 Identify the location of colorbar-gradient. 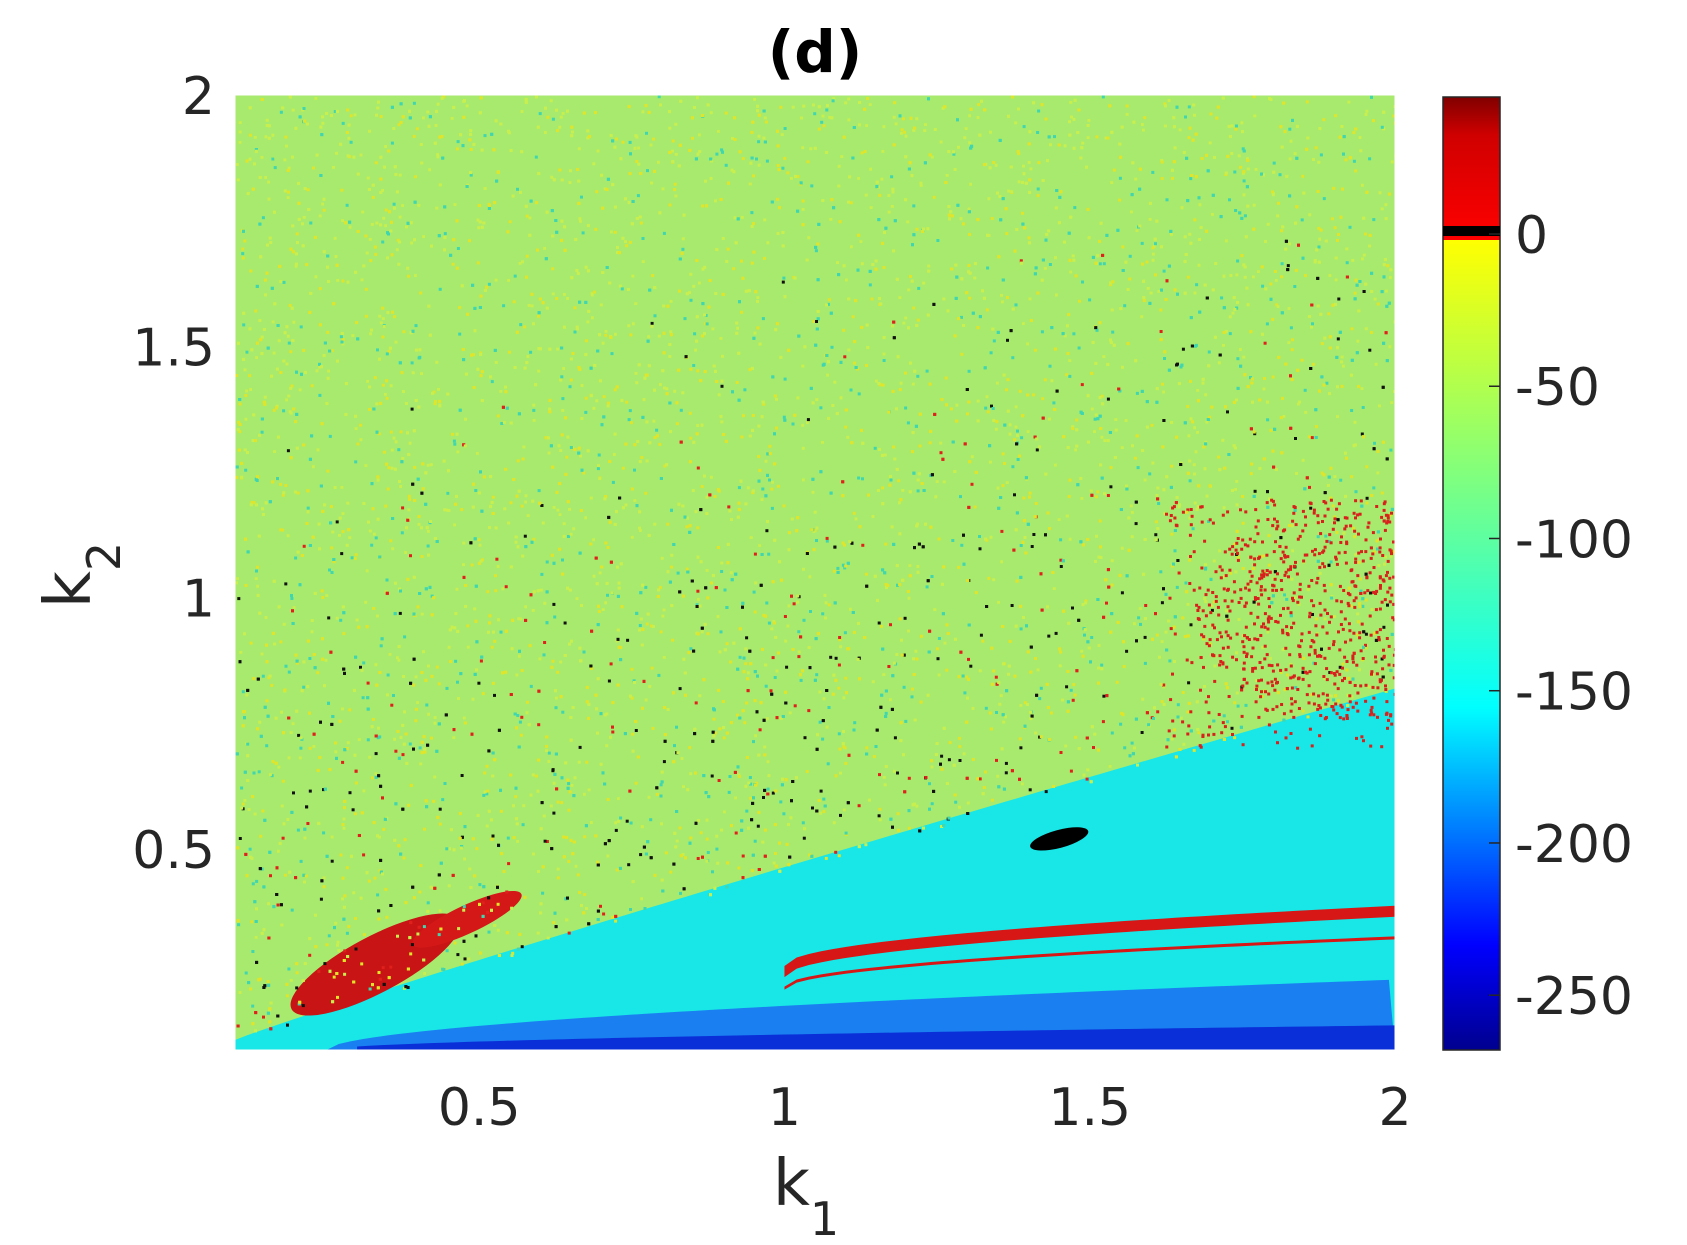
(1471, 573).